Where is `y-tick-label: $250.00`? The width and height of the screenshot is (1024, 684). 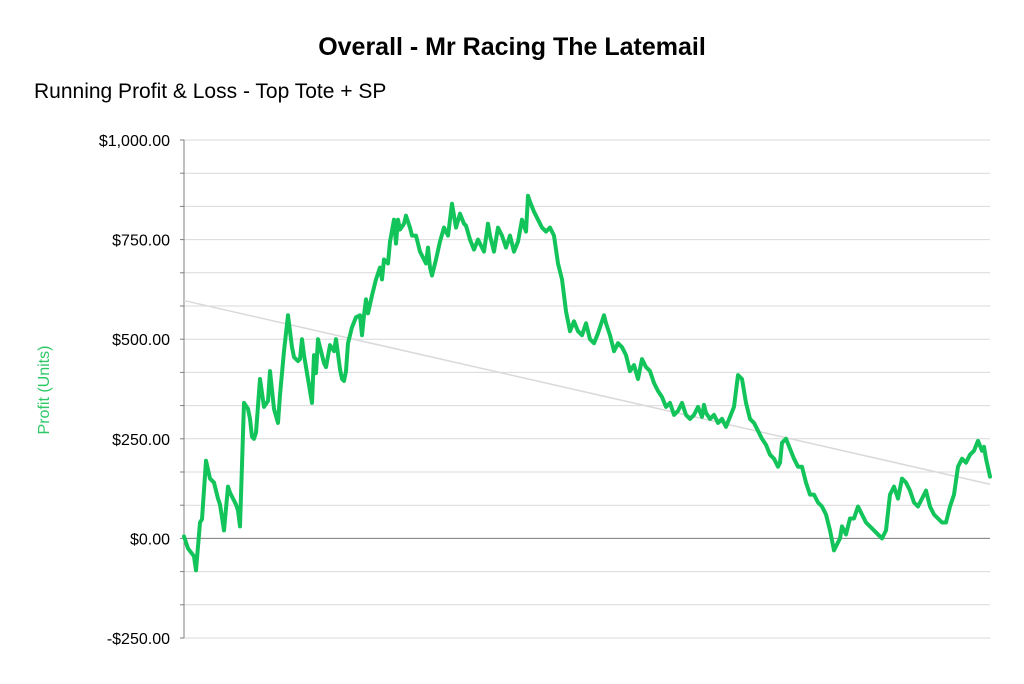
y-tick-label: $250.00 is located at coordinates (141, 440).